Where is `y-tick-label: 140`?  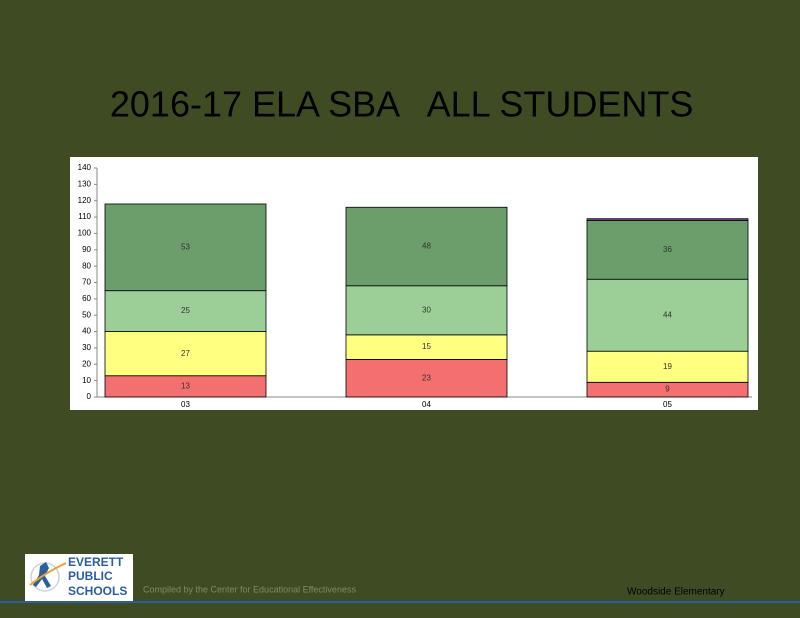
y-tick-label: 140 is located at coordinates (85, 167).